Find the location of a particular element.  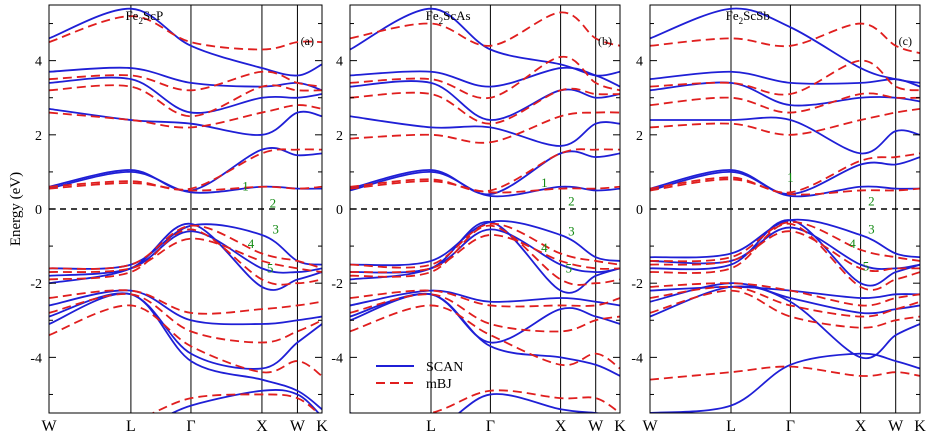

panel-title: Fe2ScAs is located at coordinates (448, 17).